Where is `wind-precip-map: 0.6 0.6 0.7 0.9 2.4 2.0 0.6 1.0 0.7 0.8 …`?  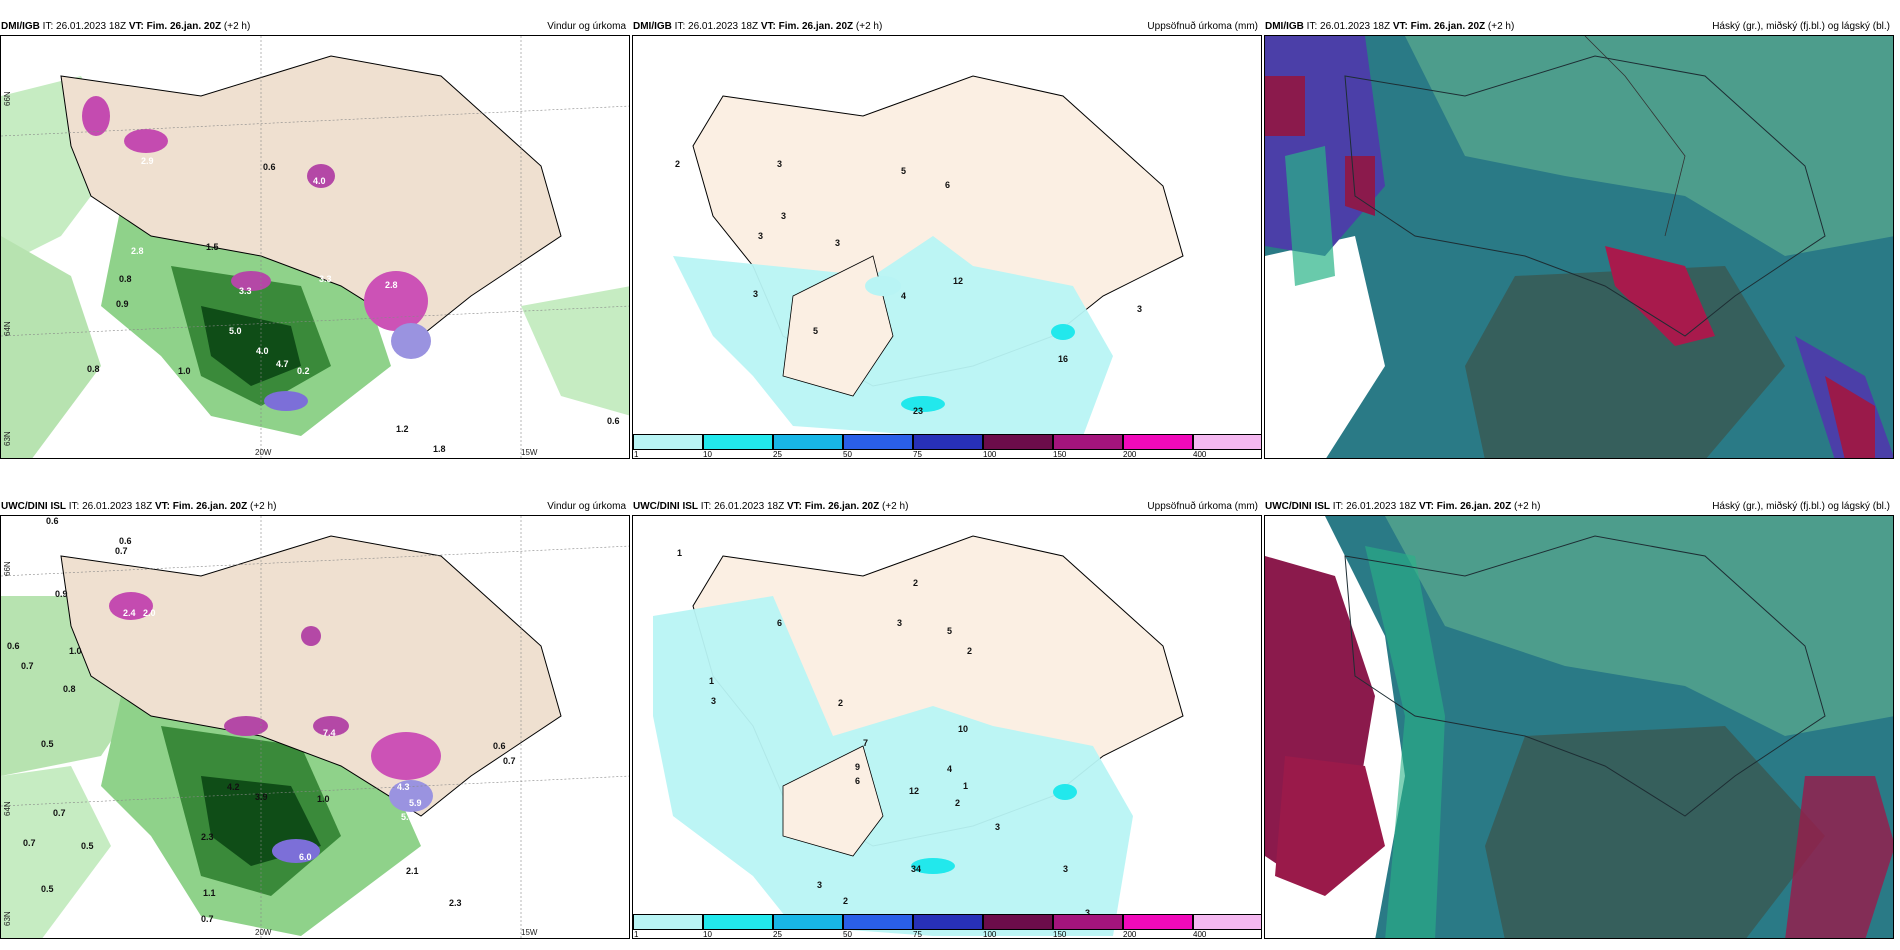
wind-precip-map: 0.6 0.6 0.7 0.9 2.4 2.0 0.6 1.0 0.7 0.8 … is located at coordinates (315, 727).